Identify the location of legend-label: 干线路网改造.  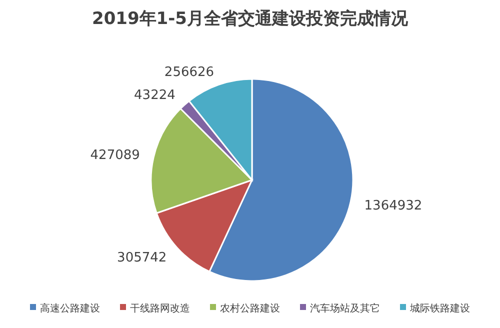
(160, 308).